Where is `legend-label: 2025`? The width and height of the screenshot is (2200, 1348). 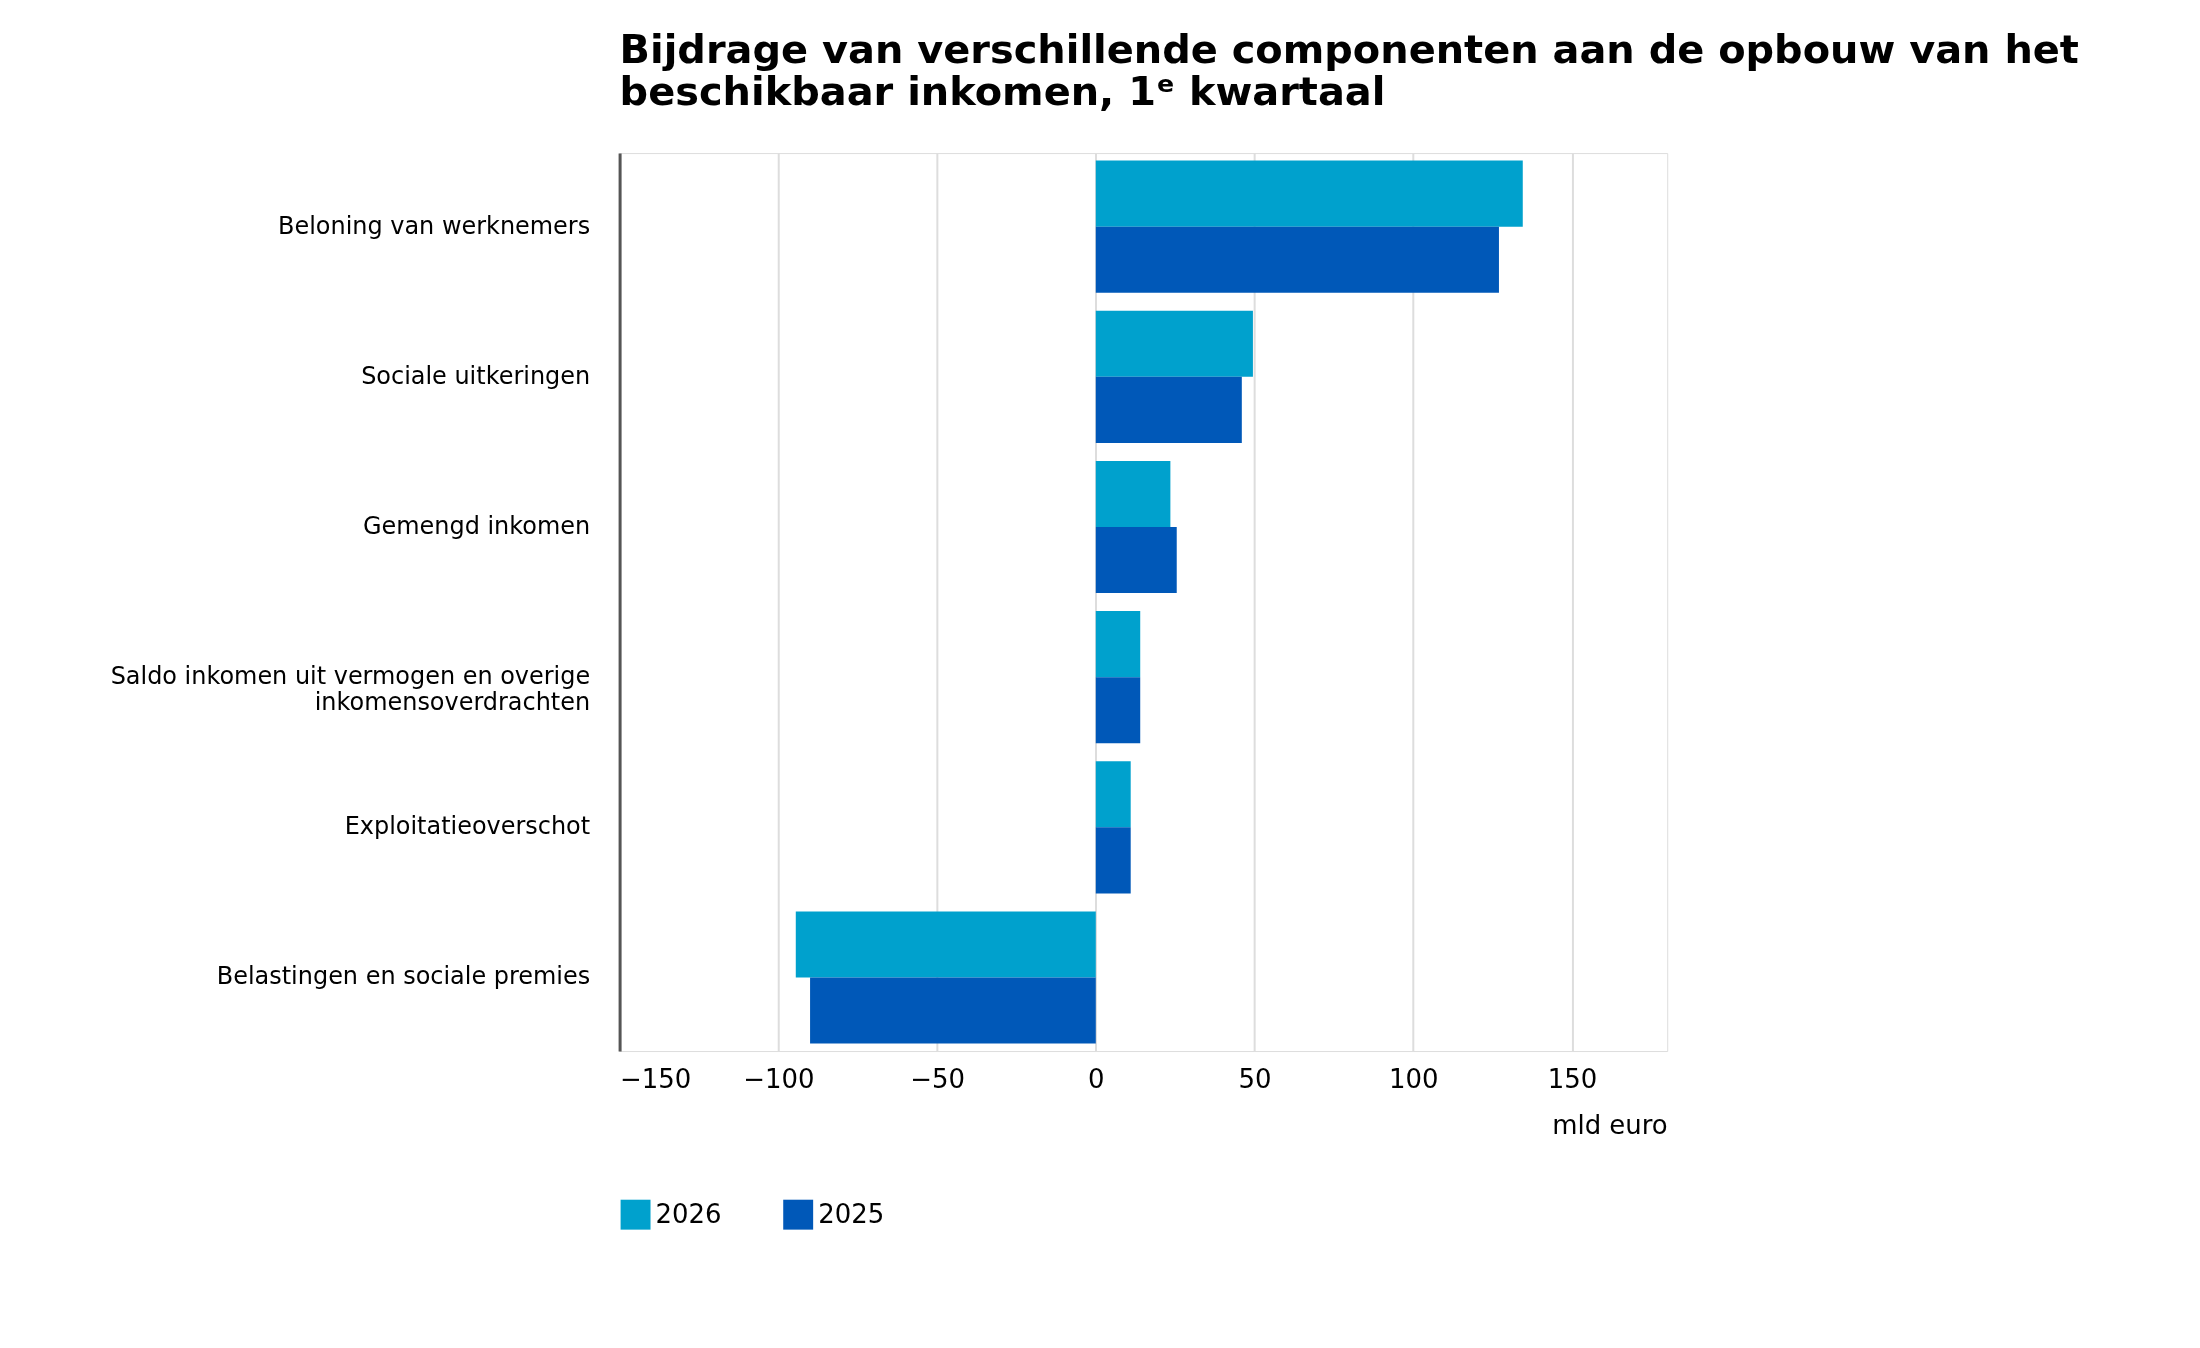
legend-label: 2025 is located at coordinates (851, 1213).